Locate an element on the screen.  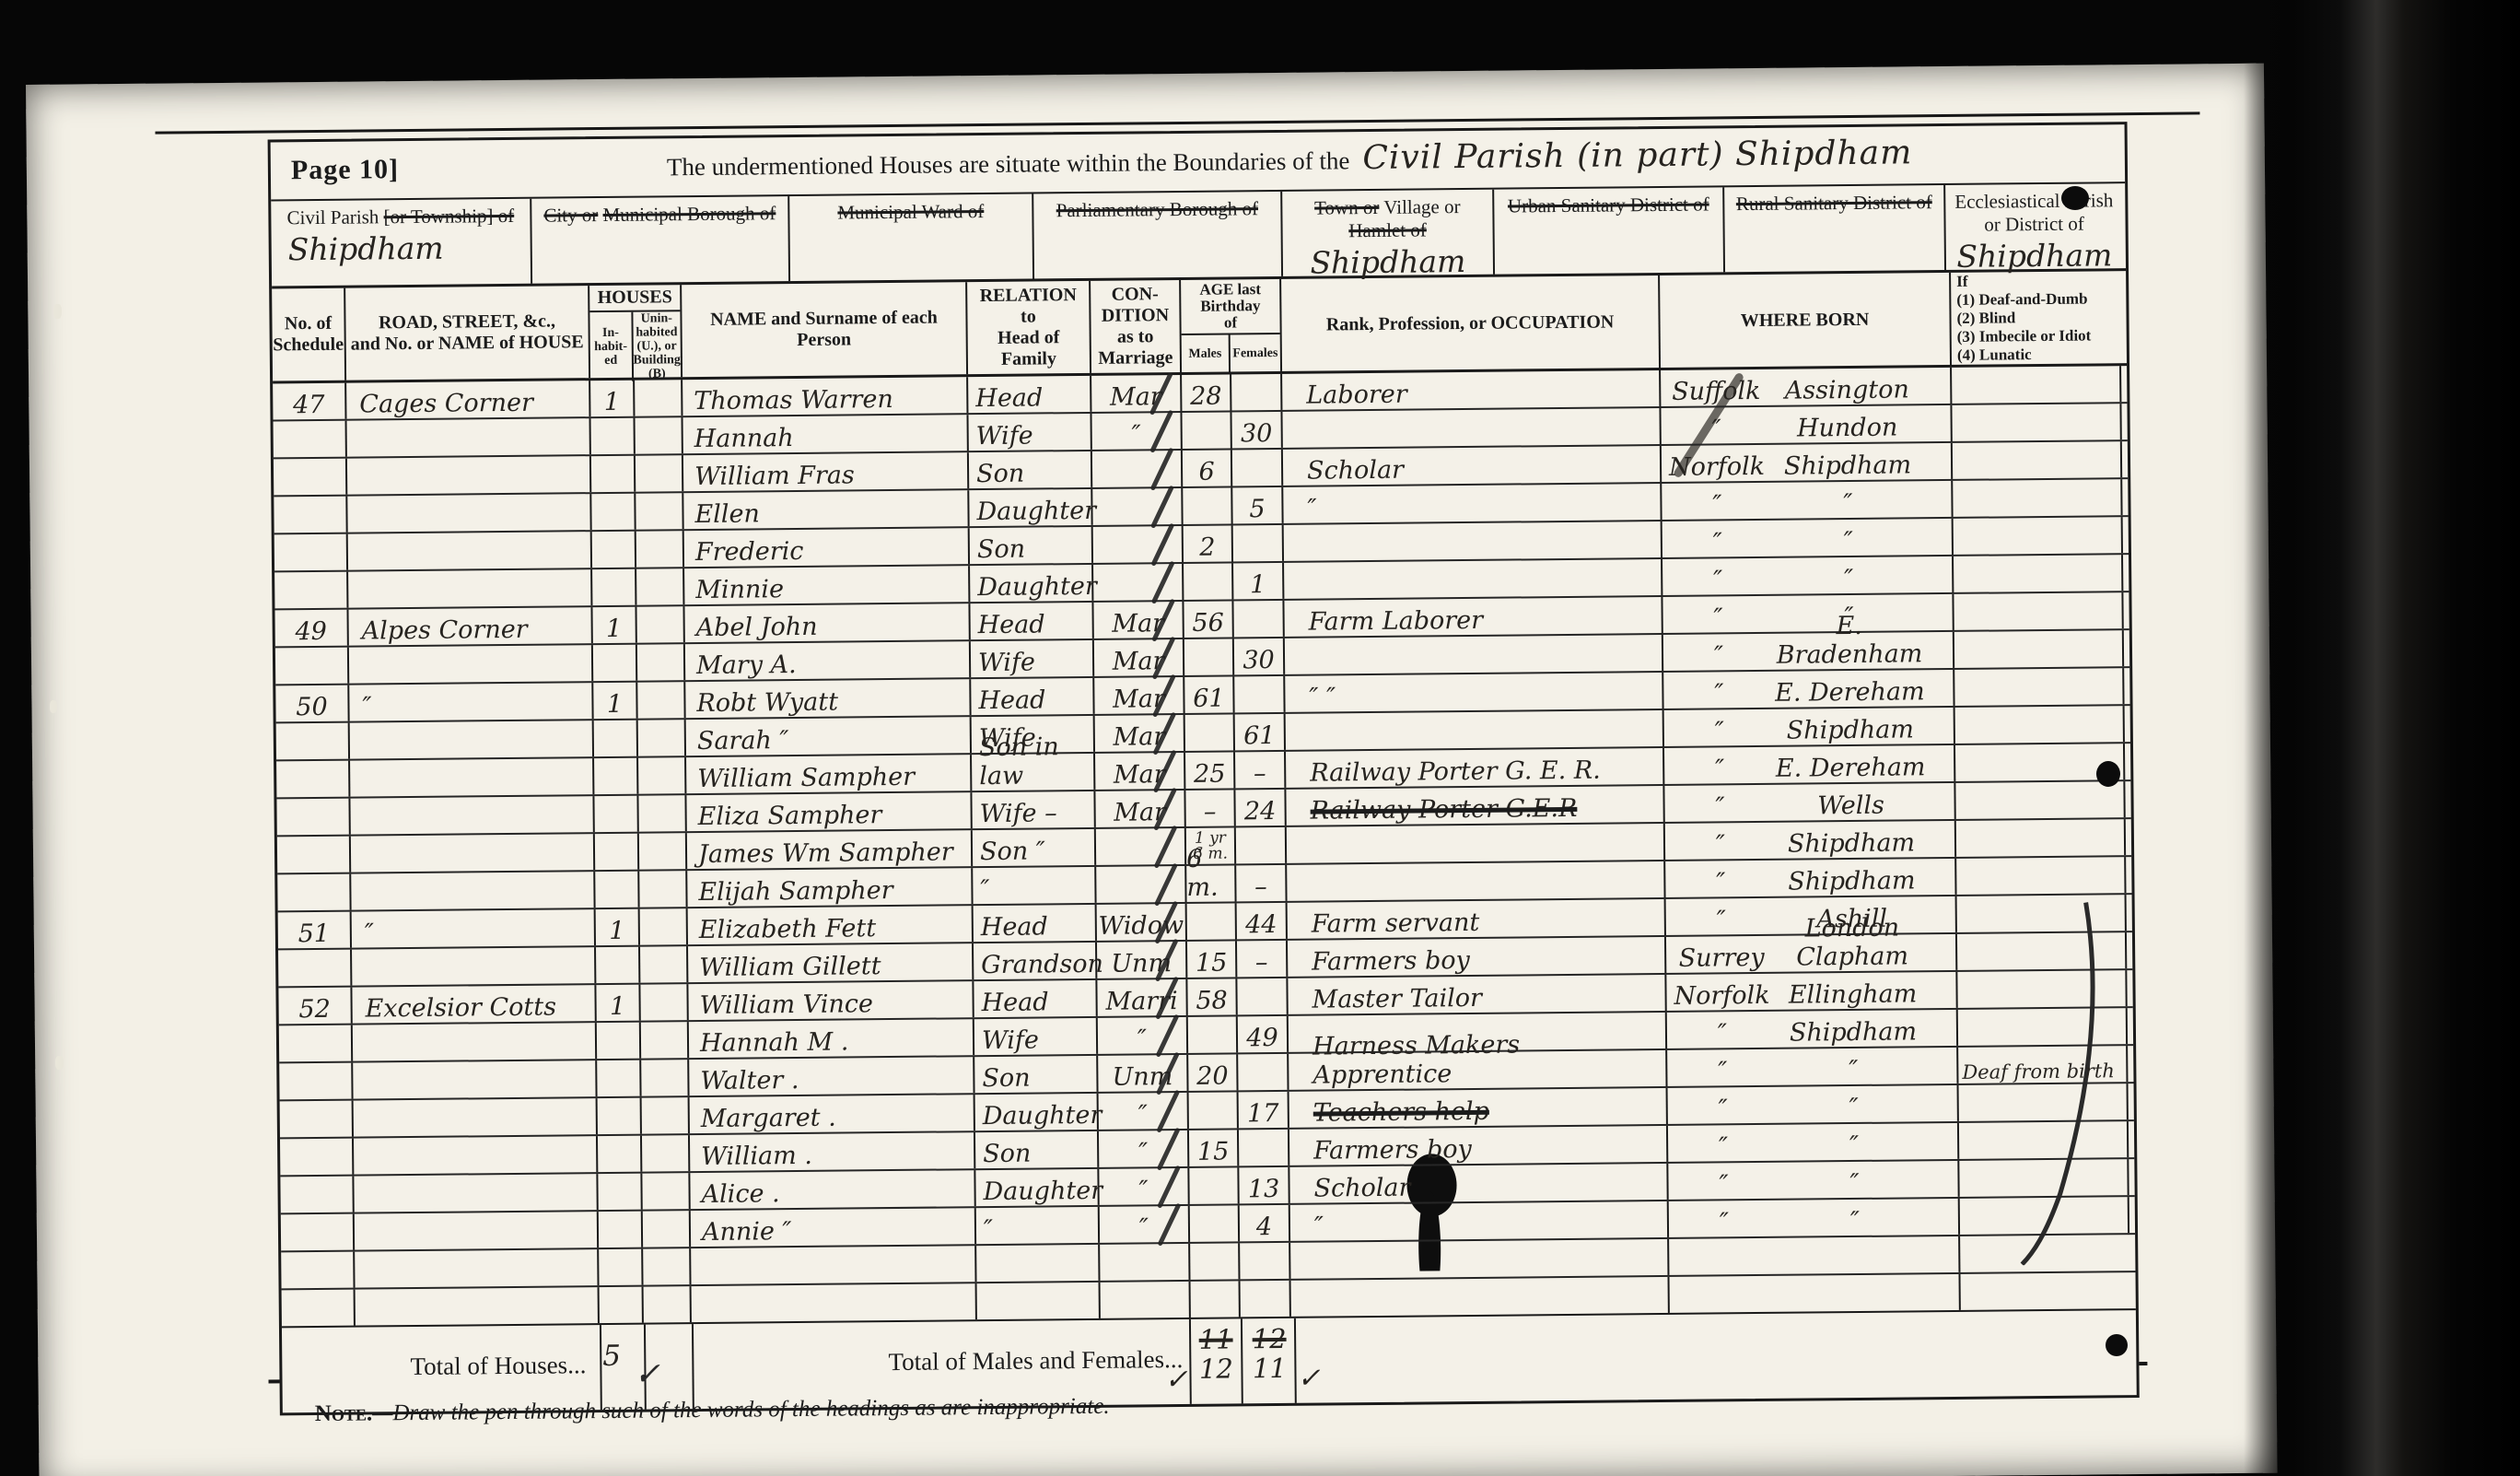
cell-rel: Daughter is located at coordinates (1038, 1112).